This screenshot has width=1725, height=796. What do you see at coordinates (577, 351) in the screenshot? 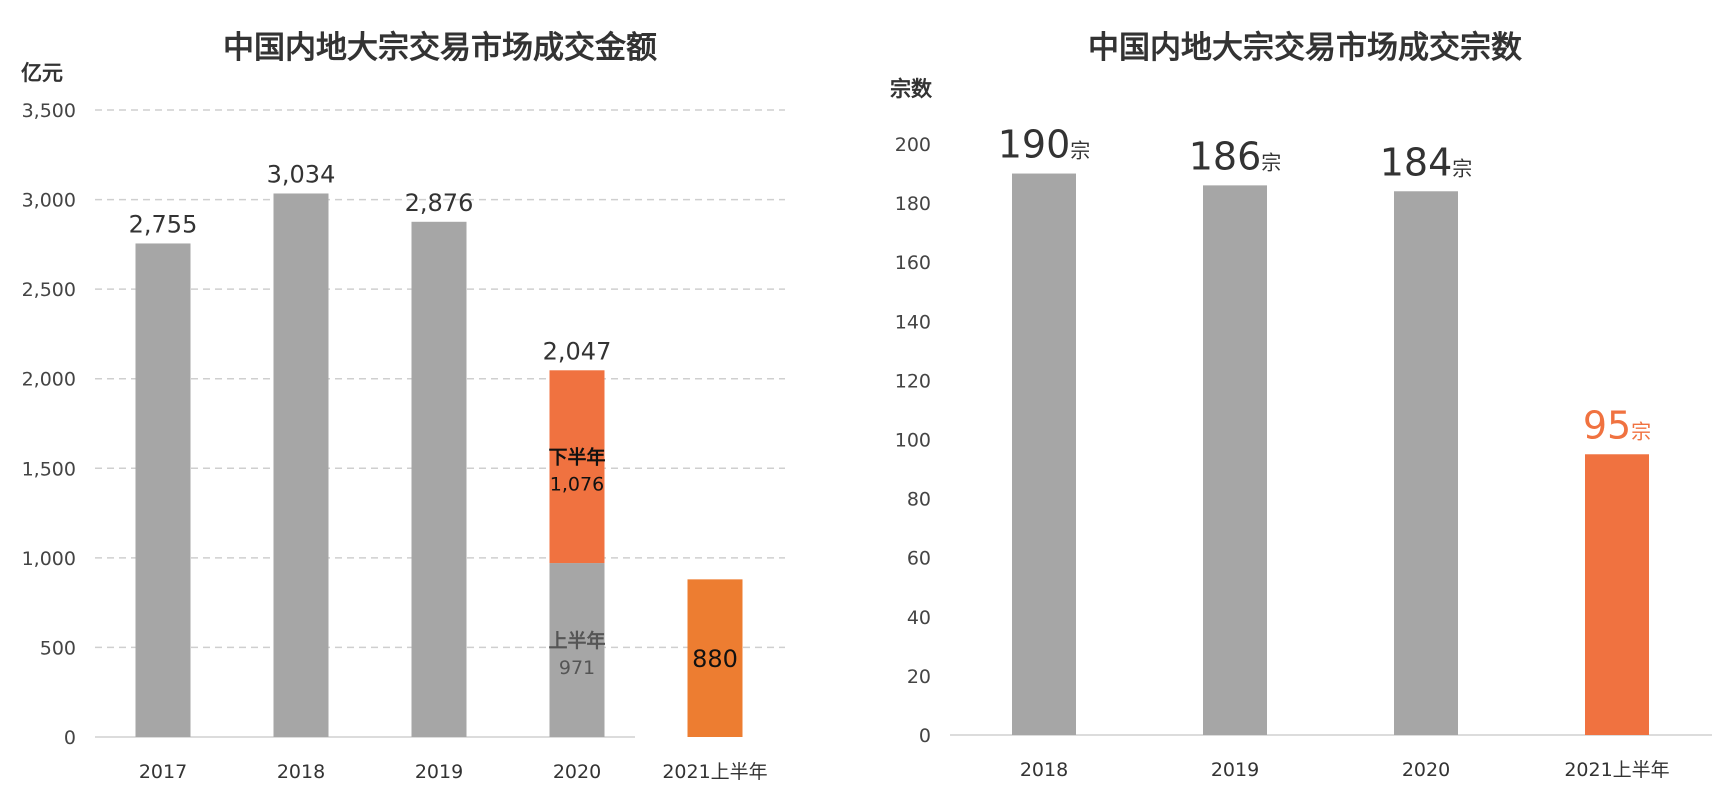
I see `chart1-data-label: 2,047` at bounding box center [577, 351].